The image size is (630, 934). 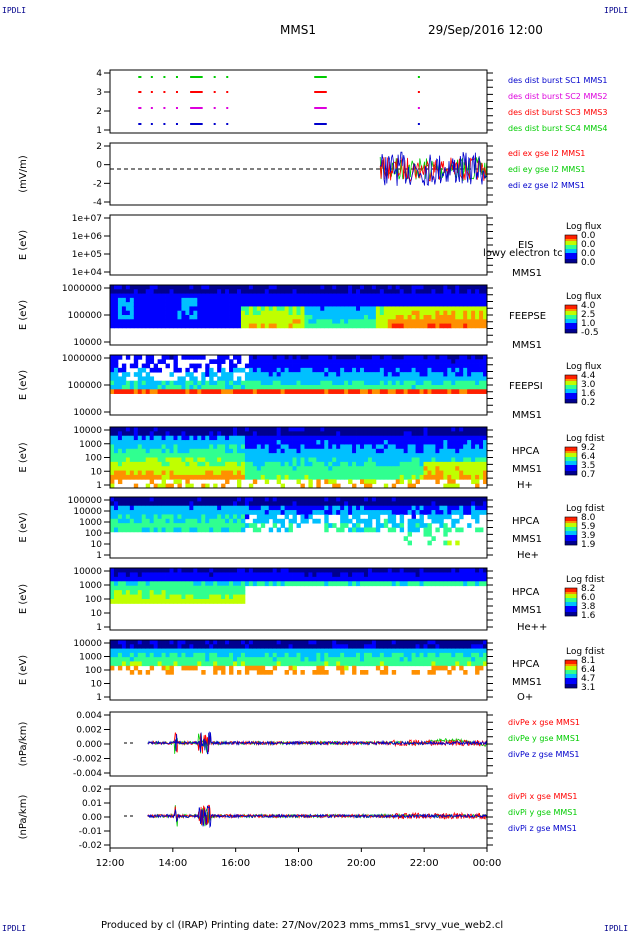 I want to click on panel-feepse-cbar-tick: 4.0, so click(x=588, y=306).